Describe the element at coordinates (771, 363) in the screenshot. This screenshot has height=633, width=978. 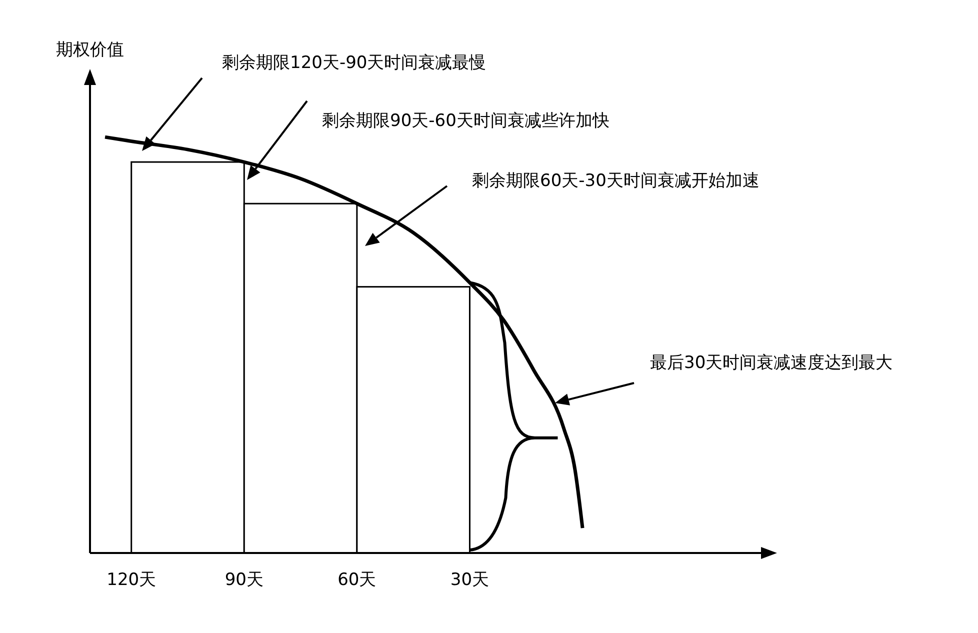
I see `annotation: 最后30天时间衰减速度达到最大` at that location.